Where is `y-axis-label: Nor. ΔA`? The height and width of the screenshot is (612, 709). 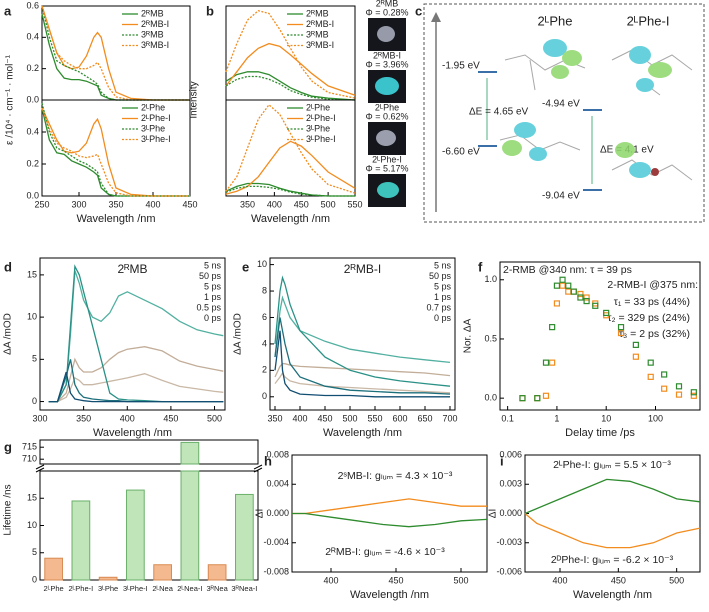
y-axis-label: Nor. ΔA is located at coordinates (468, 335).